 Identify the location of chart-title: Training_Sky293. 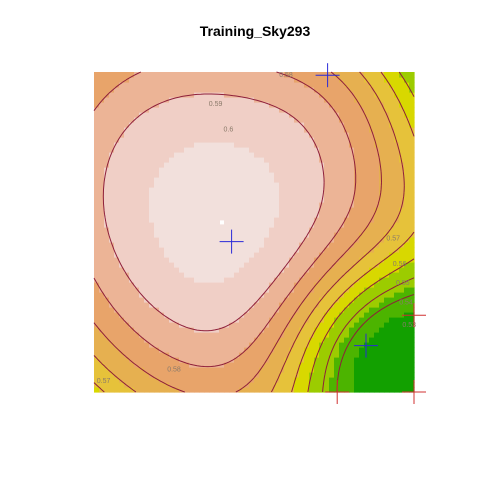
(255, 31).